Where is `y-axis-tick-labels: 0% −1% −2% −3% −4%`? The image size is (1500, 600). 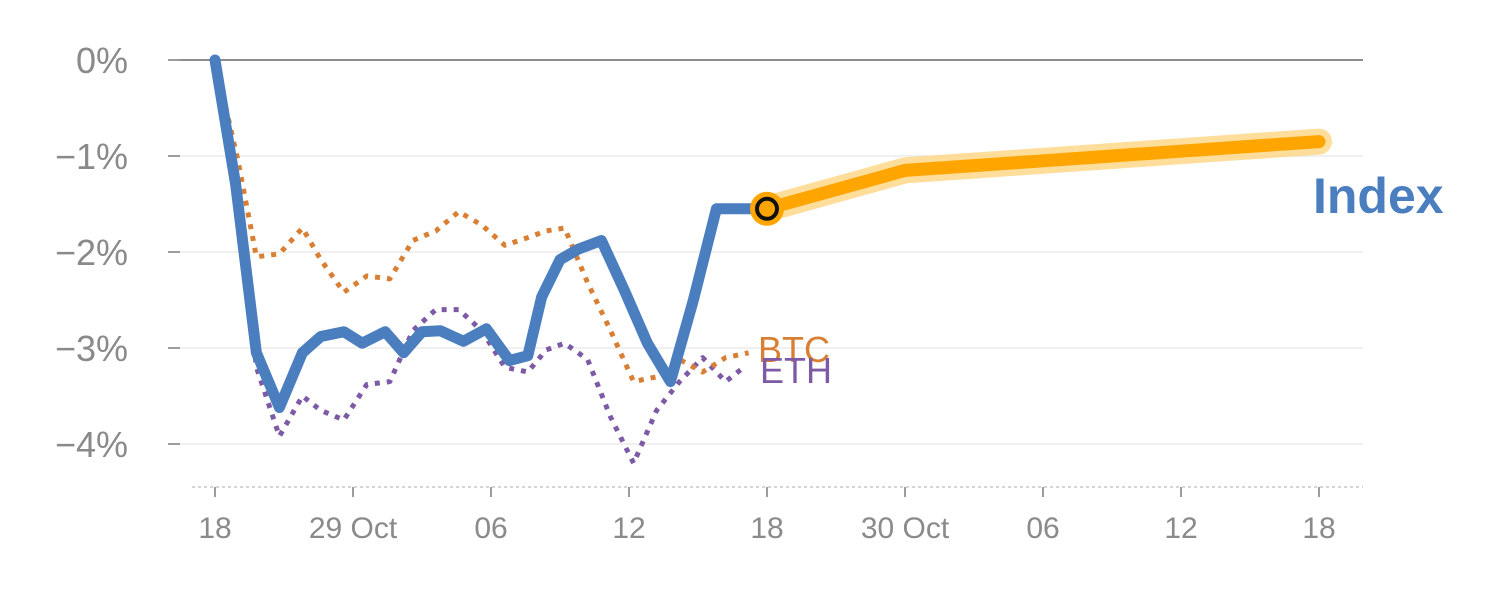
y-axis-tick-labels: 0% −1% −2% −3% −4% is located at coordinates (91, 252).